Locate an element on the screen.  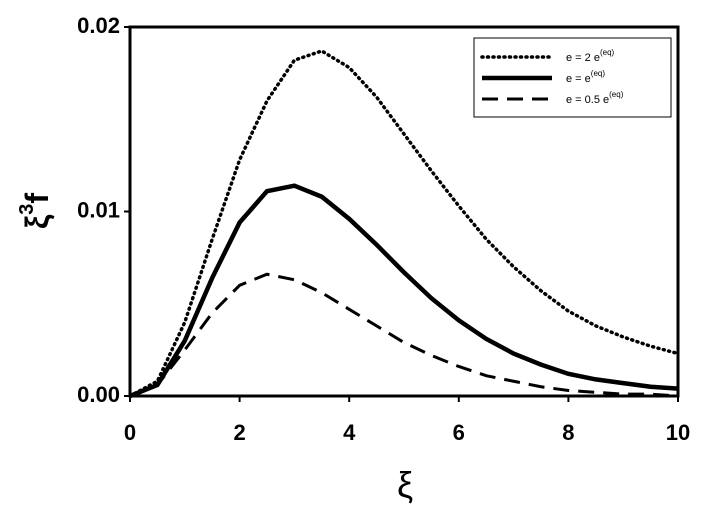
legend-label: e = 2 e(eq) is located at coordinates (590, 56).